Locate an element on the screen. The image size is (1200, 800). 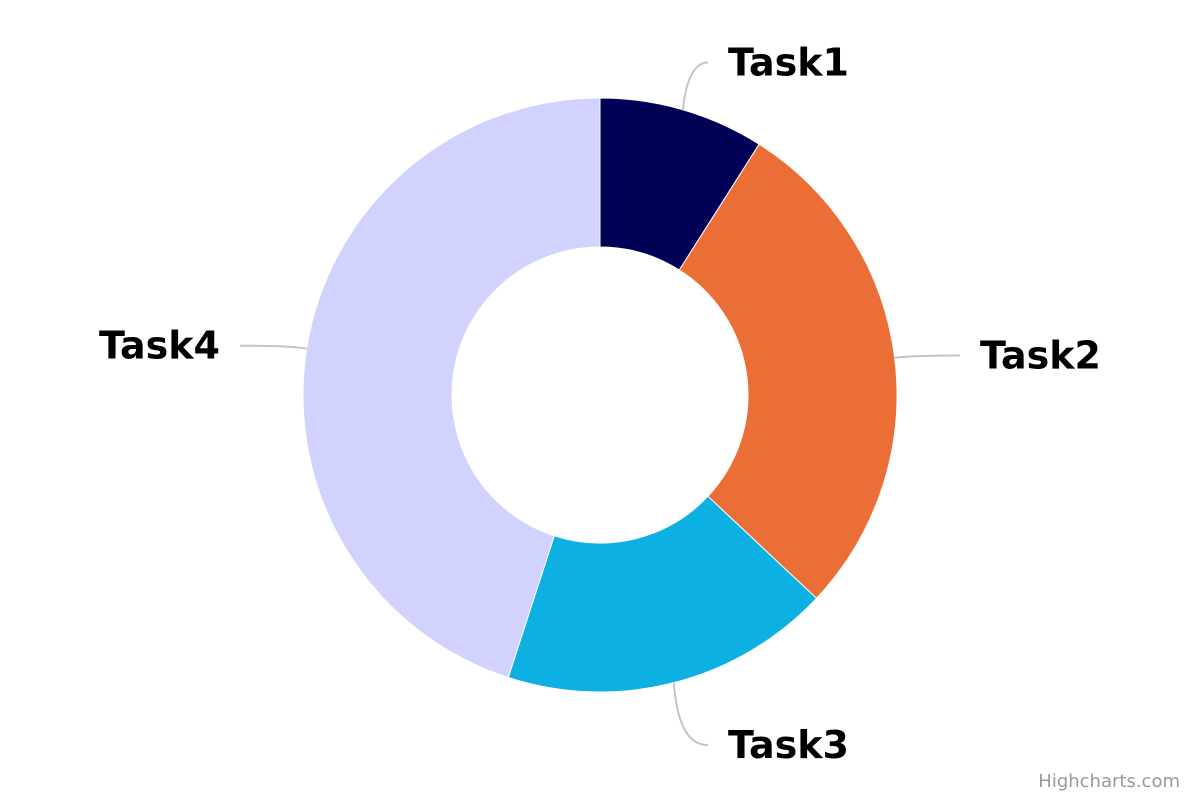
label-task1: Task1 is located at coordinates (788, 63).